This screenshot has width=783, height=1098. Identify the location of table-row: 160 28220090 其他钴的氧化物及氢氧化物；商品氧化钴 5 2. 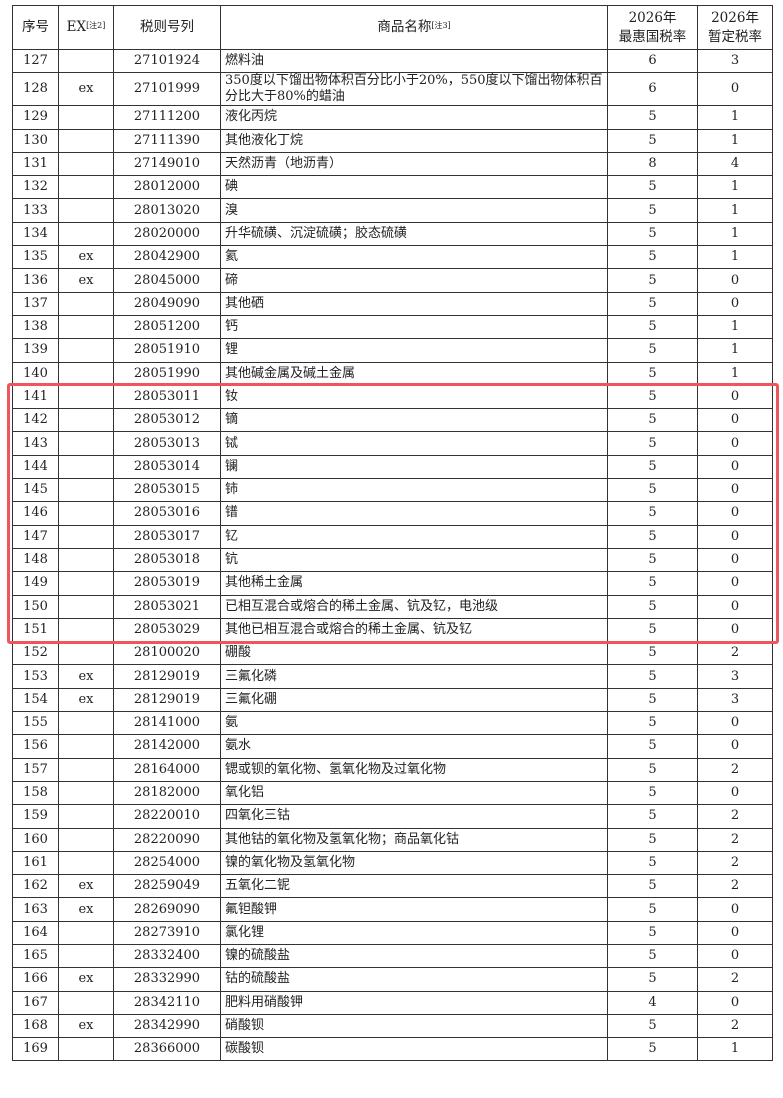
(392, 839).